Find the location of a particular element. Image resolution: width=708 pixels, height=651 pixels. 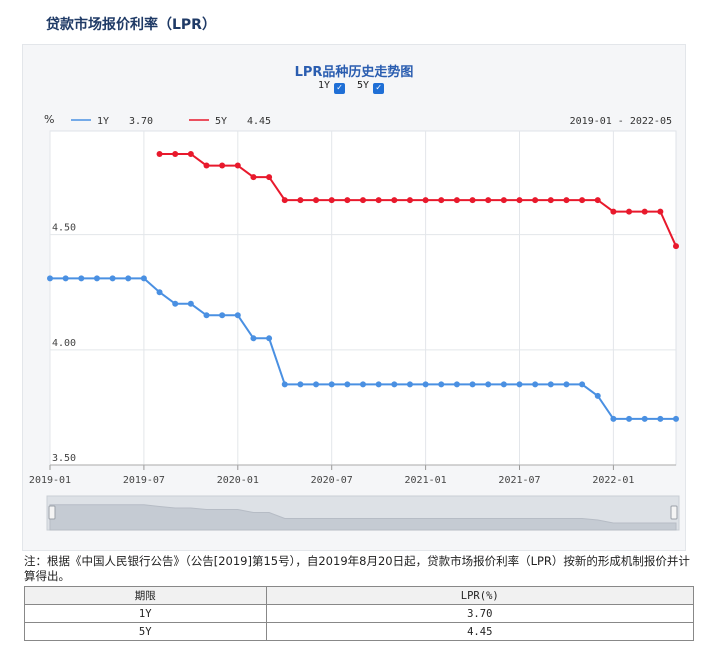

table-header-row: 期限 LPR(%) is located at coordinates (359, 595).